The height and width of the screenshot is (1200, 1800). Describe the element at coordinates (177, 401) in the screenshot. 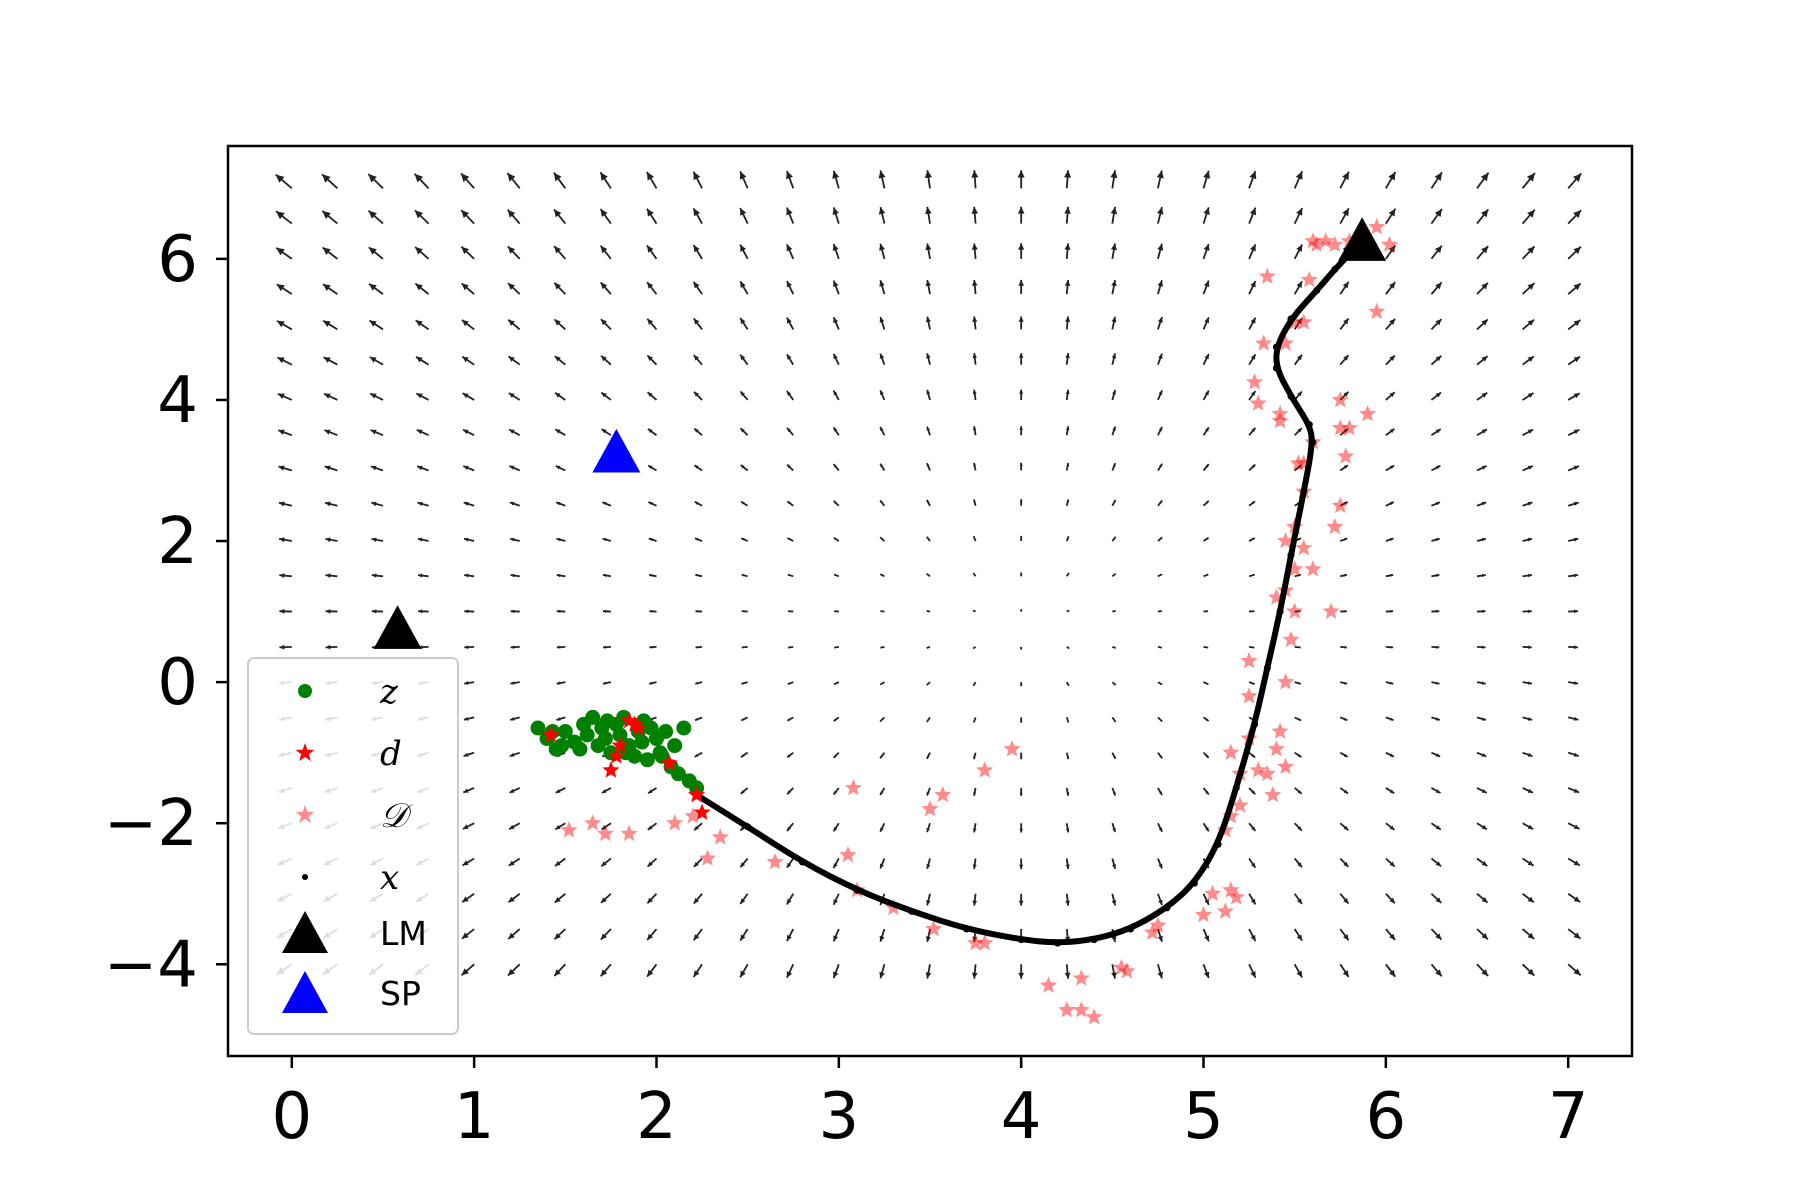

I see `y-tick-label: 4` at that location.